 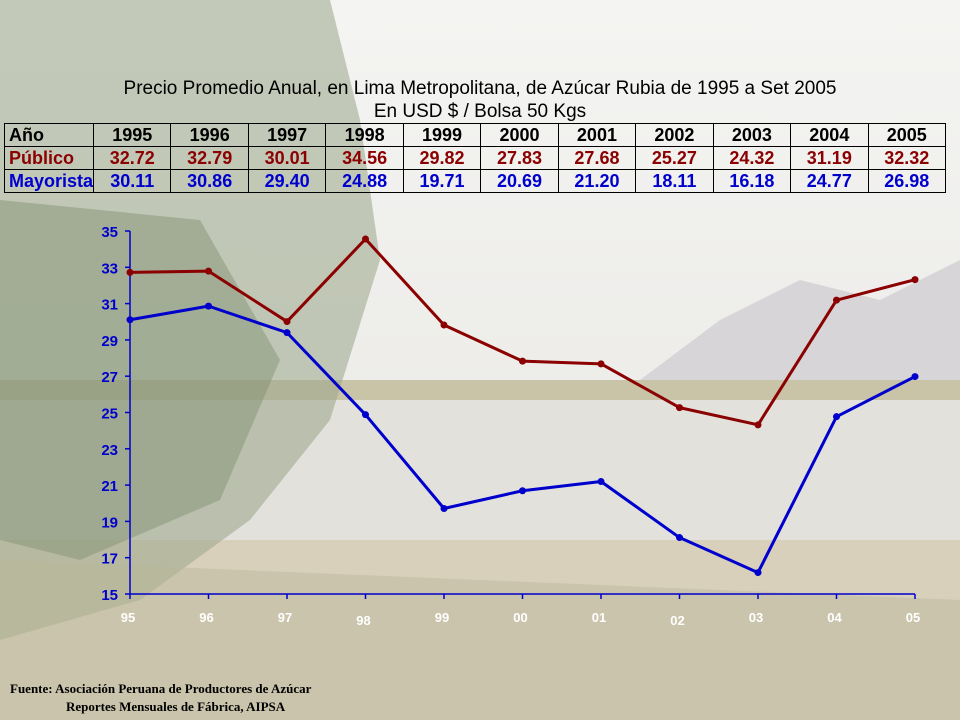 What do you see at coordinates (132, 135) in the screenshot?
I see `table-year-cell: 1995` at bounding box center [132, 135].